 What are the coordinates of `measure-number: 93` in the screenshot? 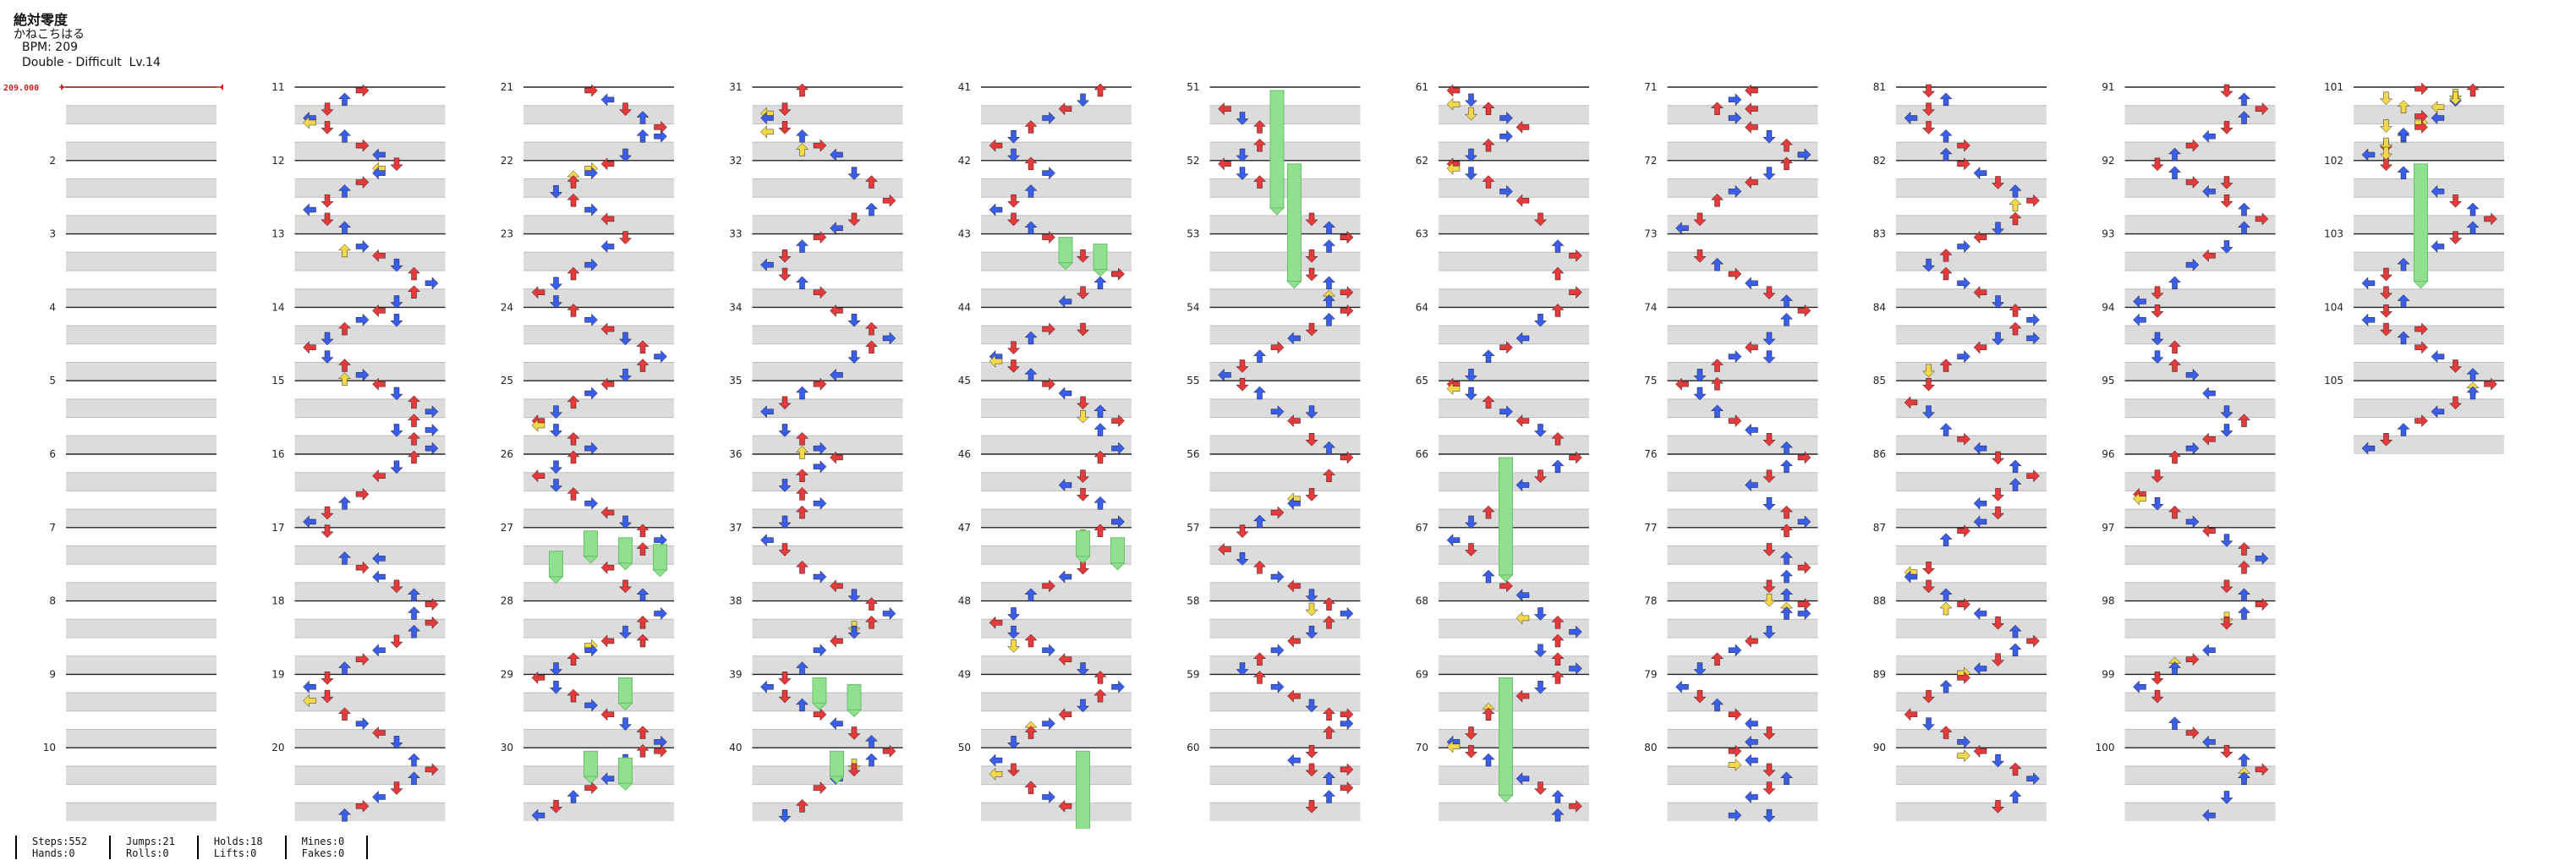 It's located at (2108, 234).